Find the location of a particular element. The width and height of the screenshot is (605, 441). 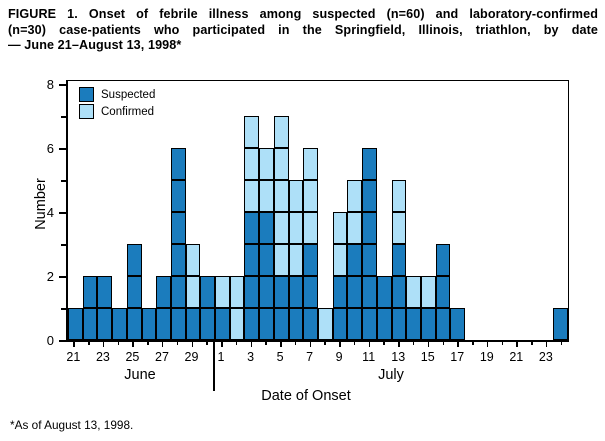

x-tick-label-june-21: 21 is located at coordinates (73, 357).